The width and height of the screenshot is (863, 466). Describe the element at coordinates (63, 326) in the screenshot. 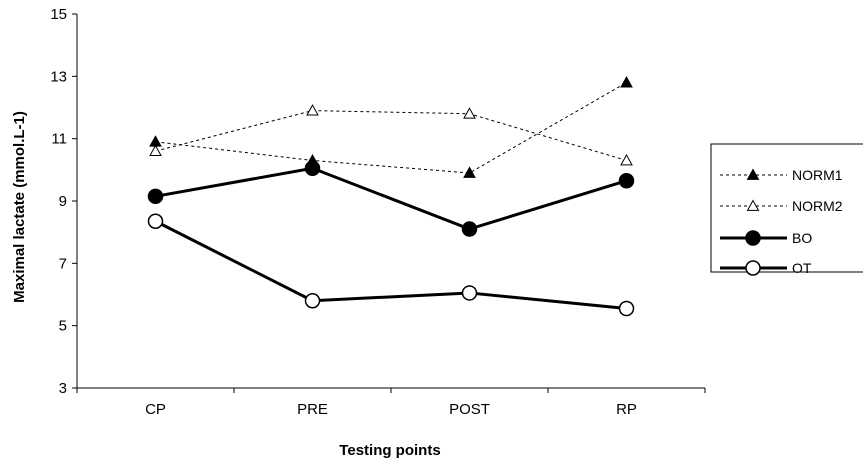

I see `y-tick-label: 5` at that location.